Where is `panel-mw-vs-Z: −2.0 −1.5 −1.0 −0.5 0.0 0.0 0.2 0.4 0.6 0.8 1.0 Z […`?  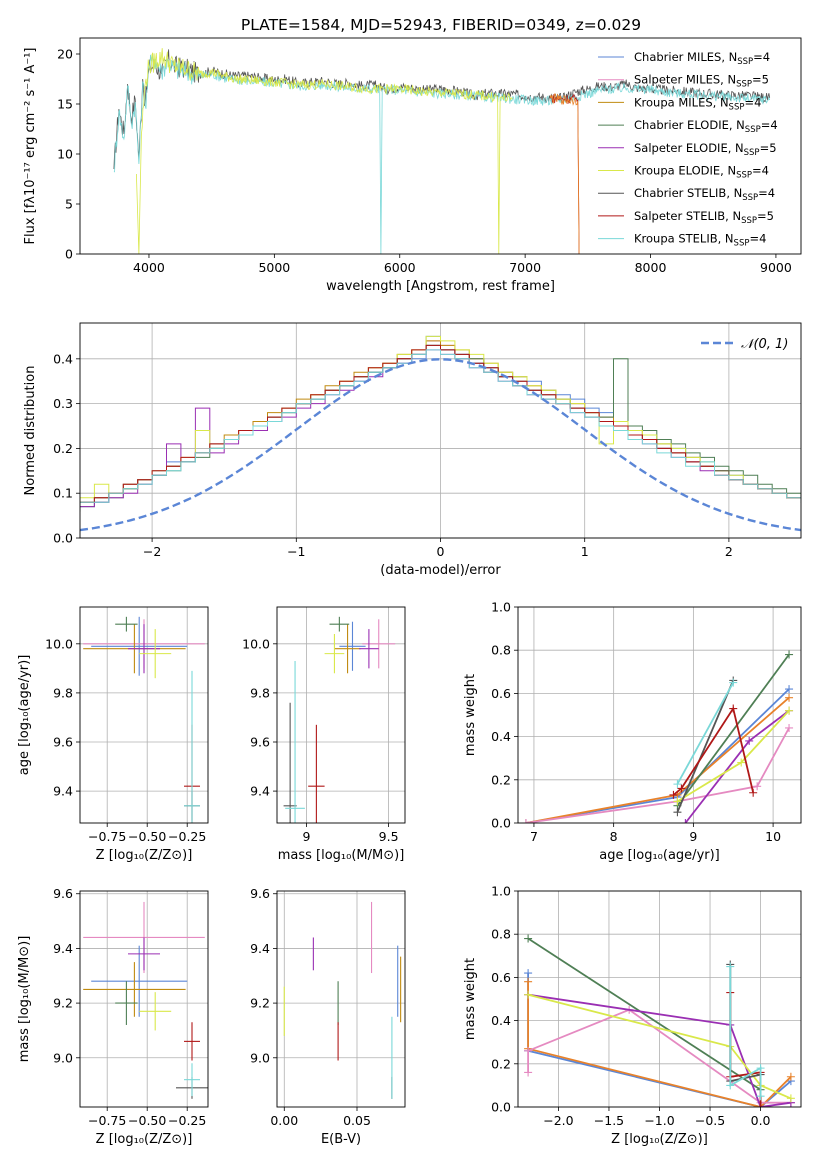 panel-mw-vs-Z: −2.0 −1.5 −1.0 −0.5 0.0 0.0 0.2 0.4 0.6 0.8 1.0 Z [… is located at coordinates (632, 1015).